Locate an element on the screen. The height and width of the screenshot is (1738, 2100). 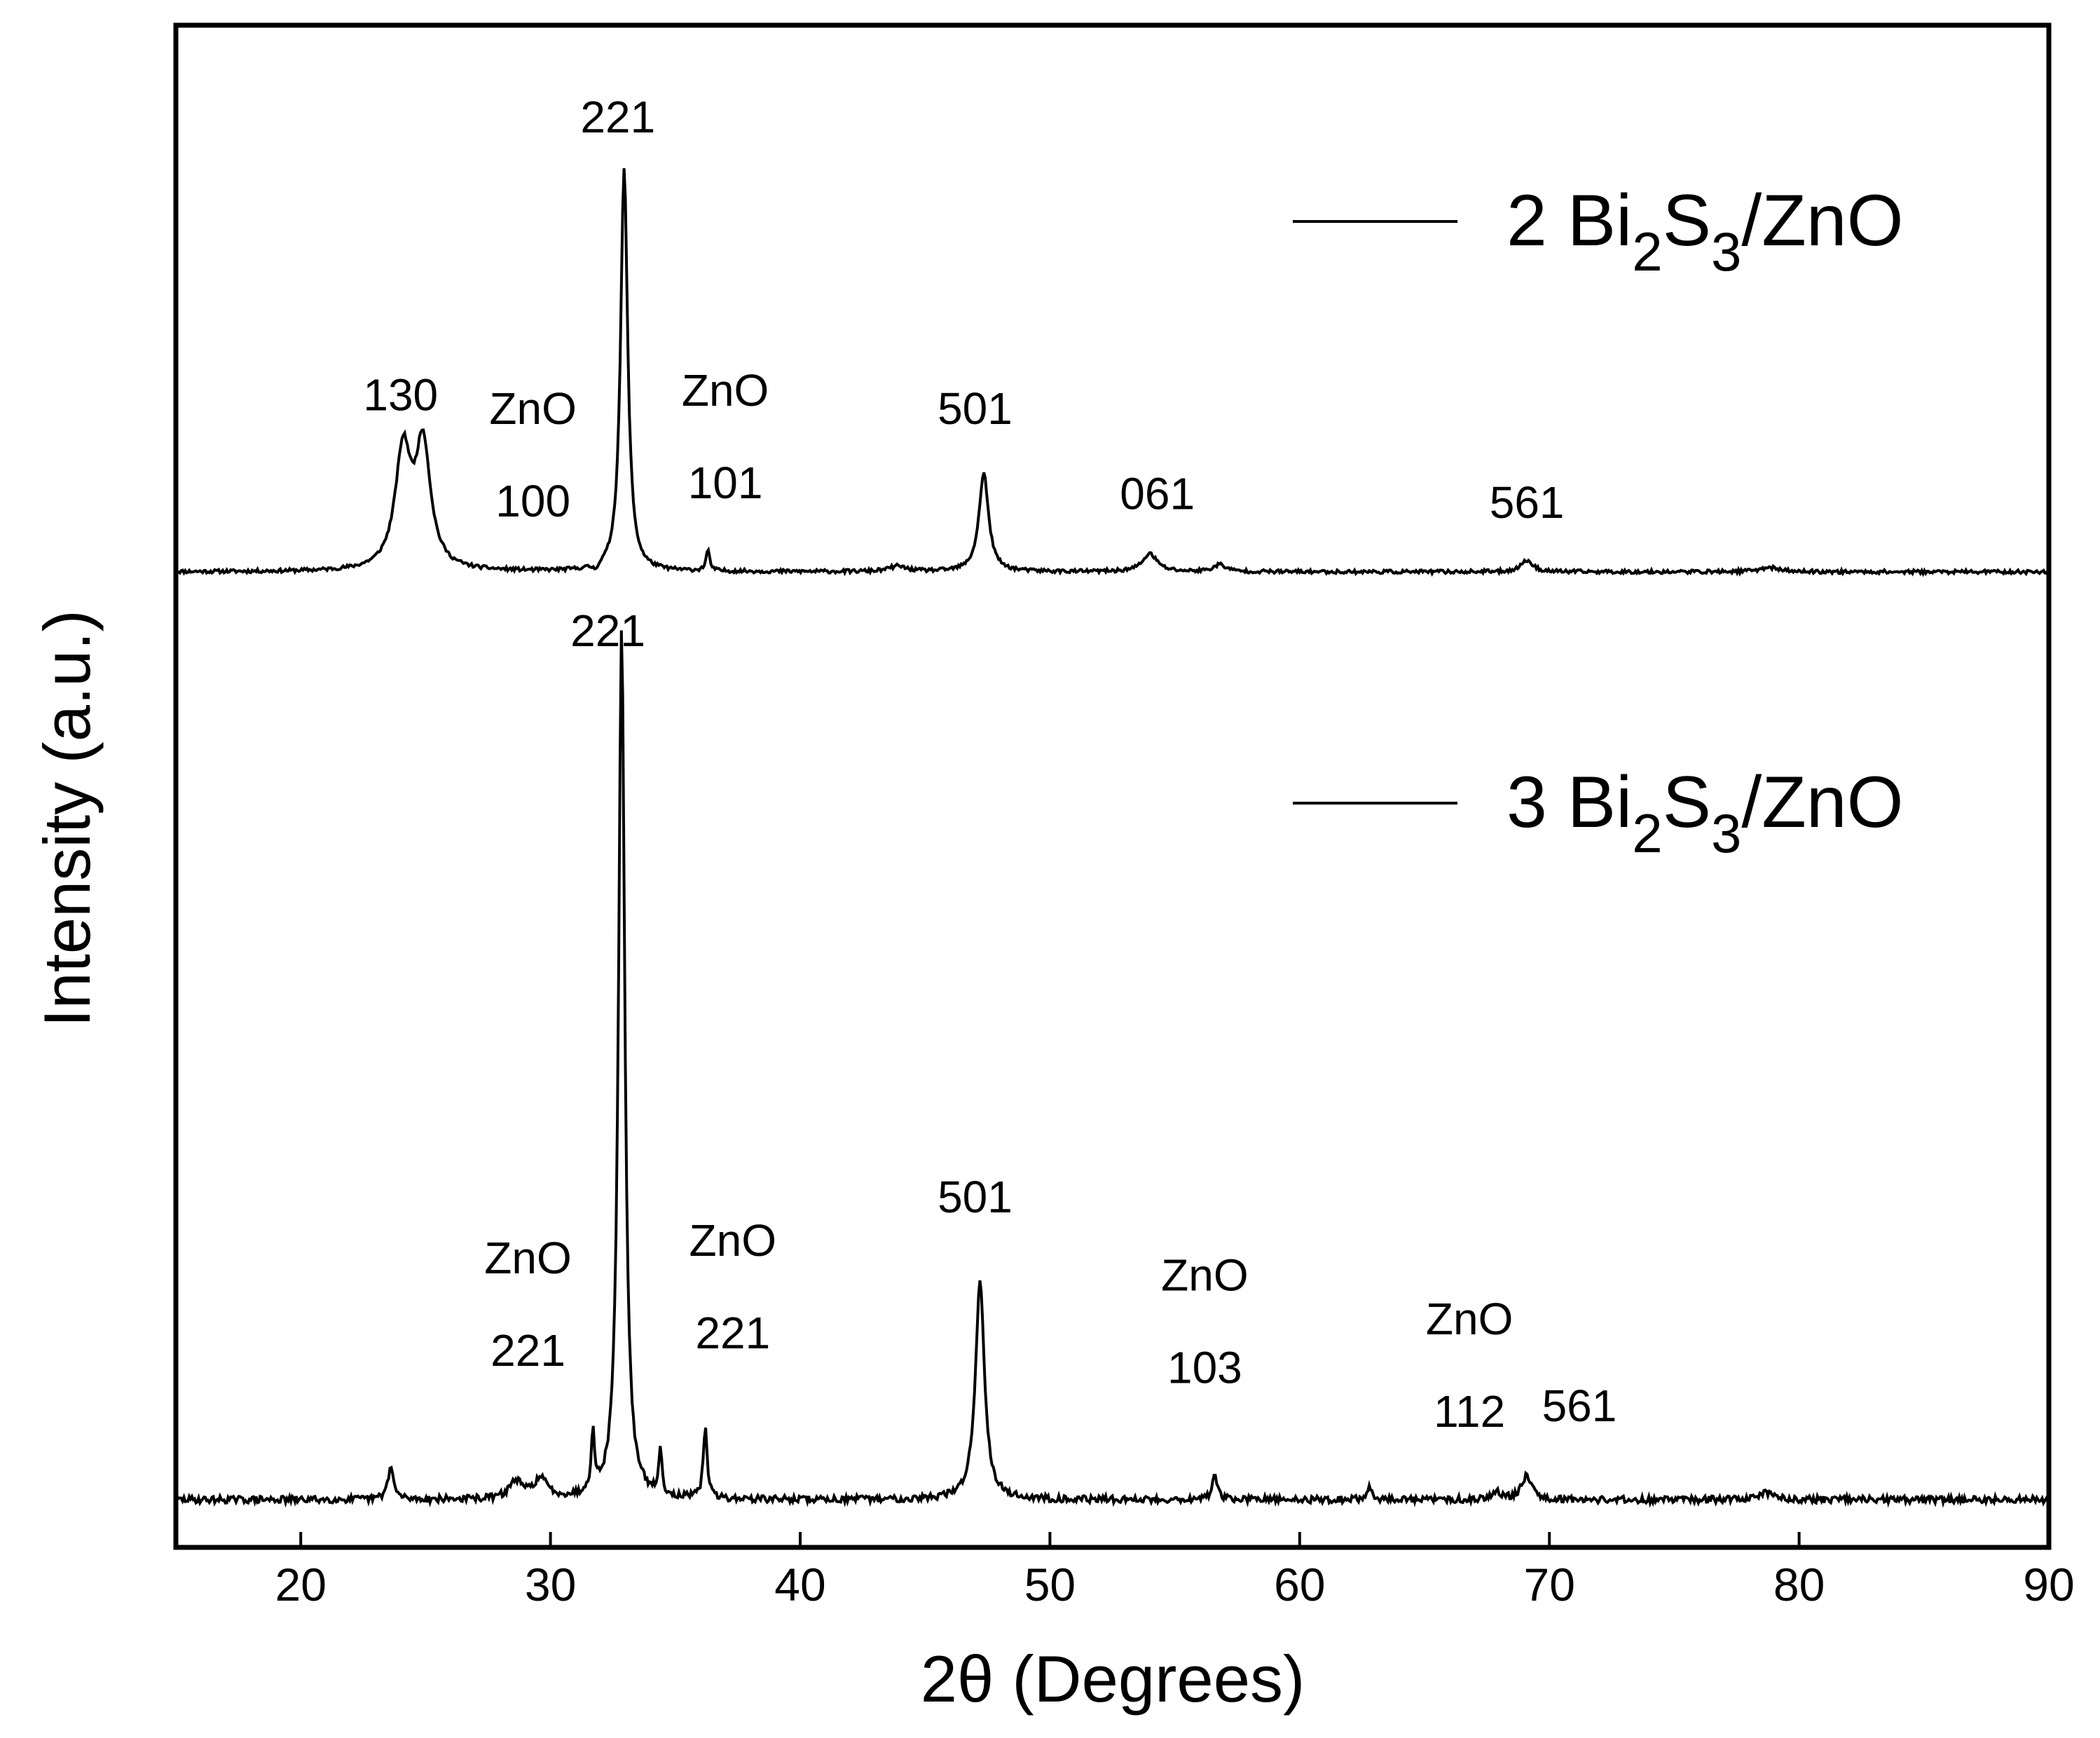
y-axis-title: Intensity (a.u.) is located at coordinates (67, 818).